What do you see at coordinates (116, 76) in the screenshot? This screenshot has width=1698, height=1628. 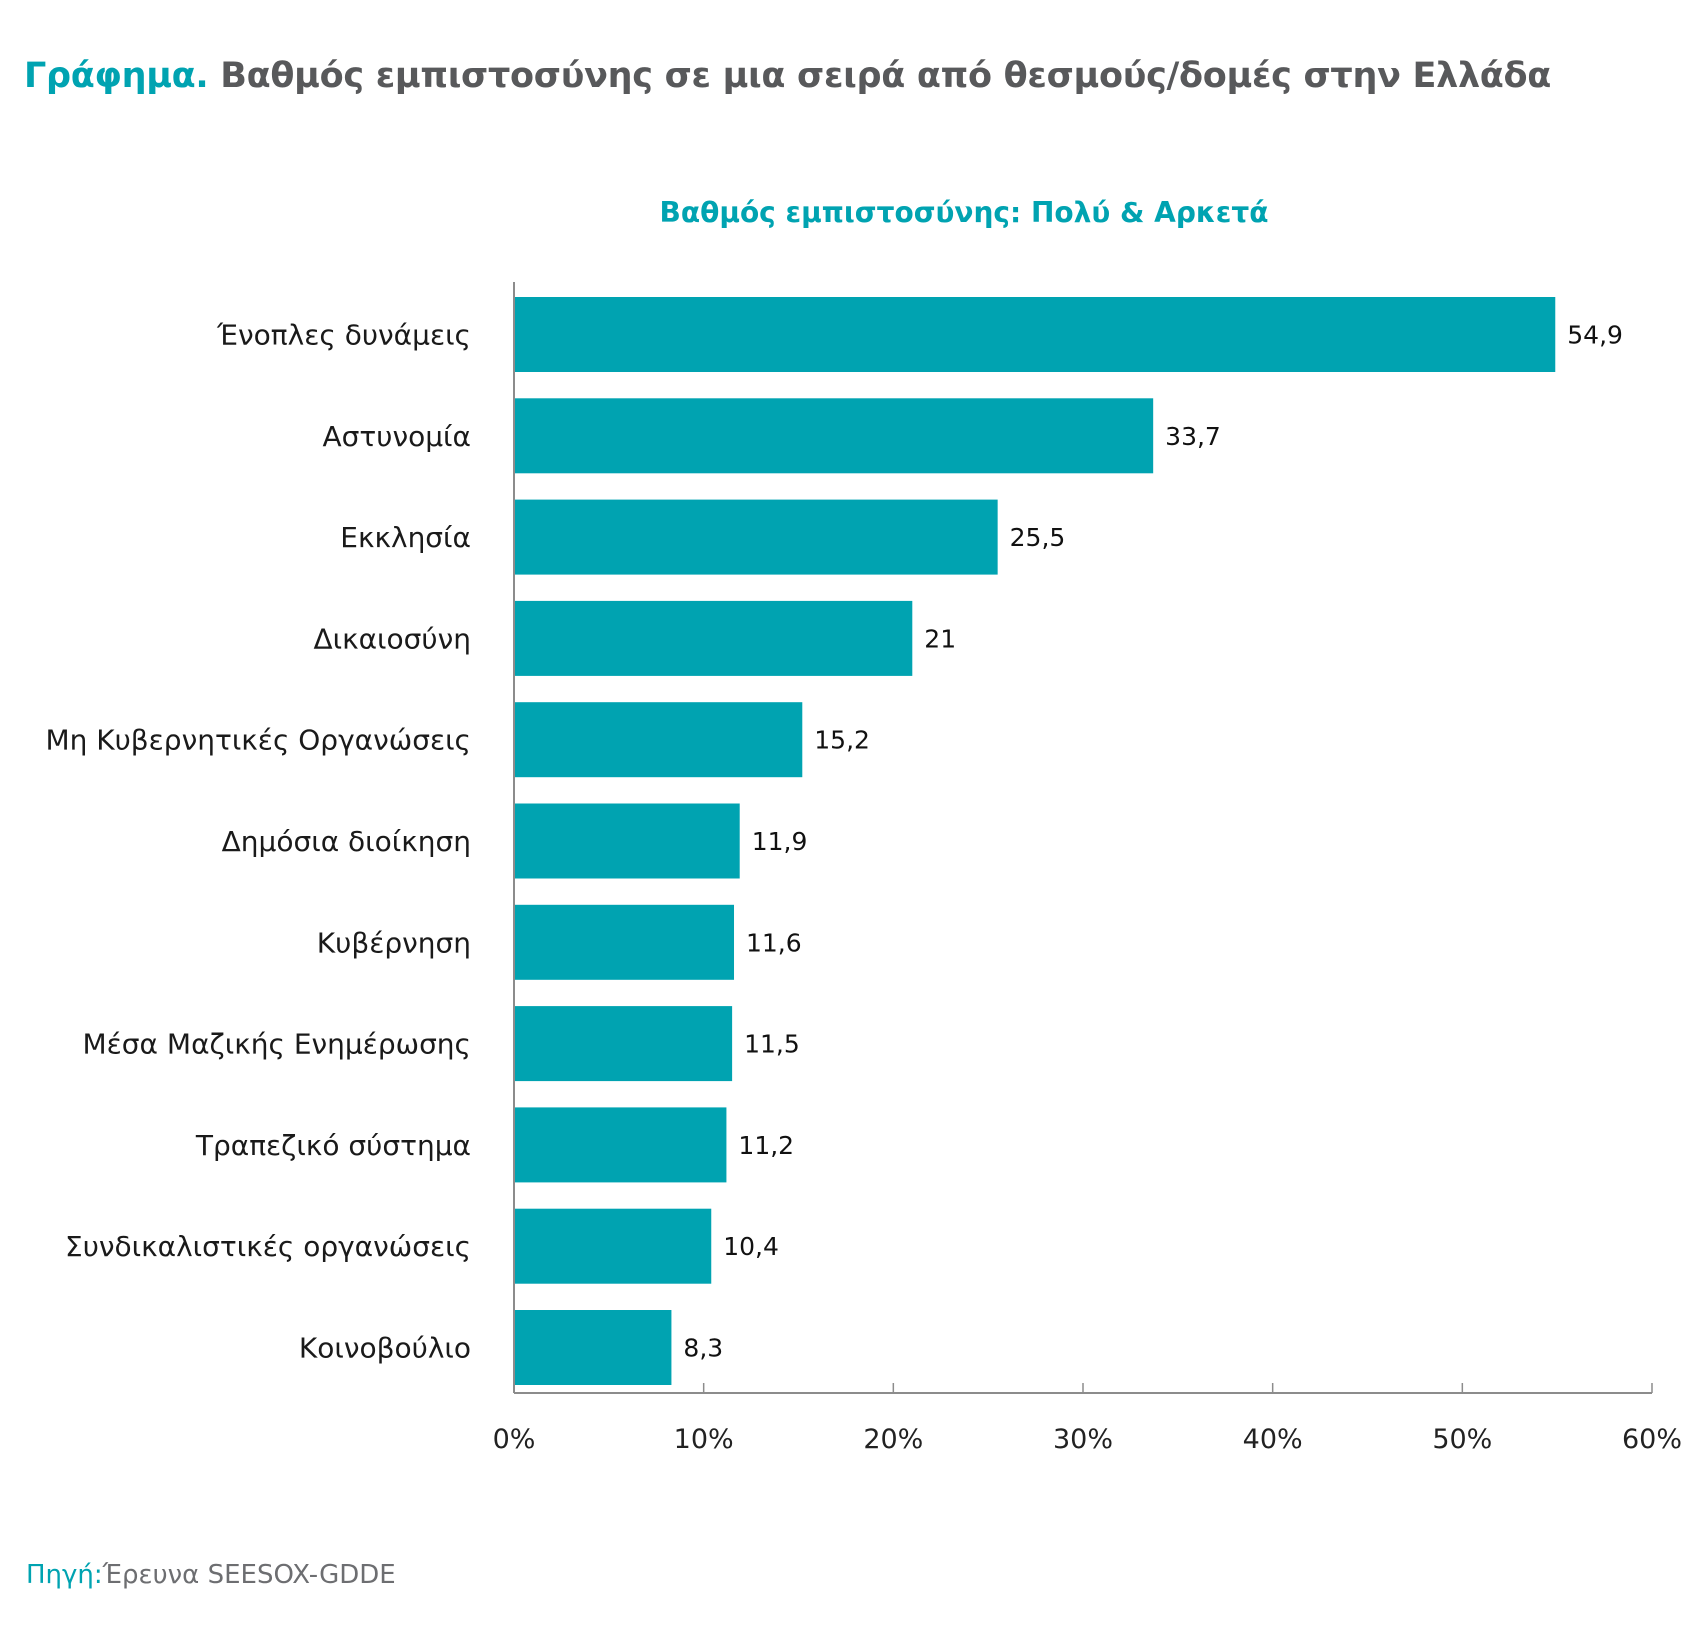 I see `title-lead: Γράφημα.` at bounding box center [116, 76].